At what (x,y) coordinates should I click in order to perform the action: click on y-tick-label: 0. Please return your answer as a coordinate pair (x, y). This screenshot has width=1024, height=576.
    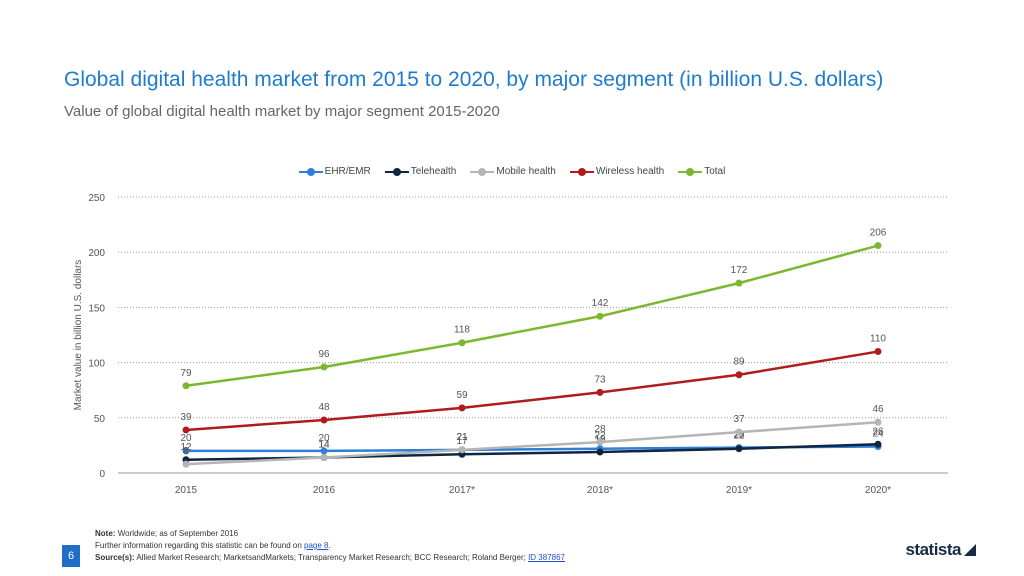
    Looking at the image, I should click on (102, 474).